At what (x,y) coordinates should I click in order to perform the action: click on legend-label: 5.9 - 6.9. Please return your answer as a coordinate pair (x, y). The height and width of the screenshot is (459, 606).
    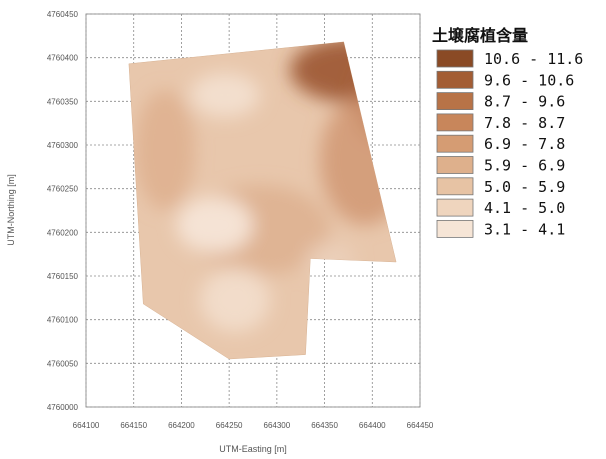
    Looking at the image, I should click on (524, 166).